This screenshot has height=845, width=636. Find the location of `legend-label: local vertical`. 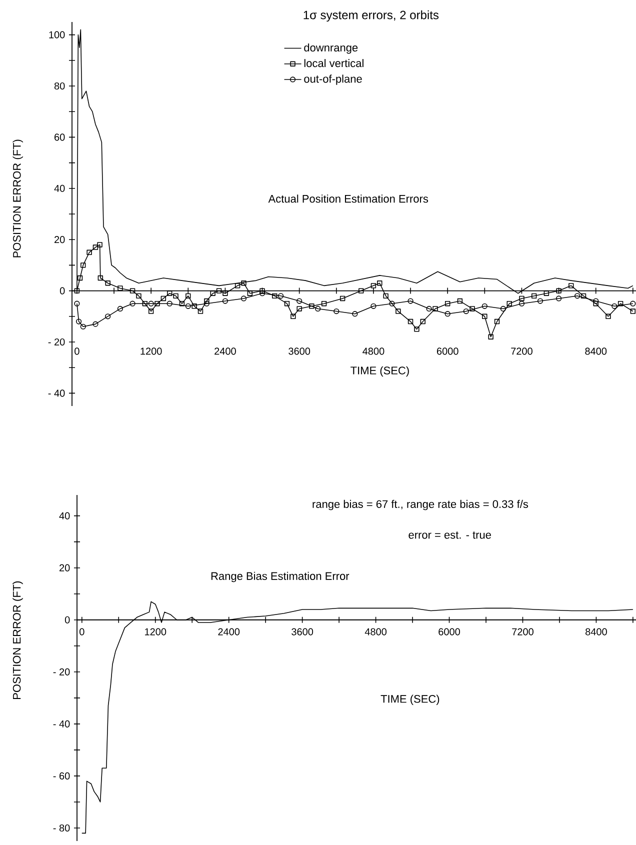

legend-label: local vertical is located at coordinates (334, 63).